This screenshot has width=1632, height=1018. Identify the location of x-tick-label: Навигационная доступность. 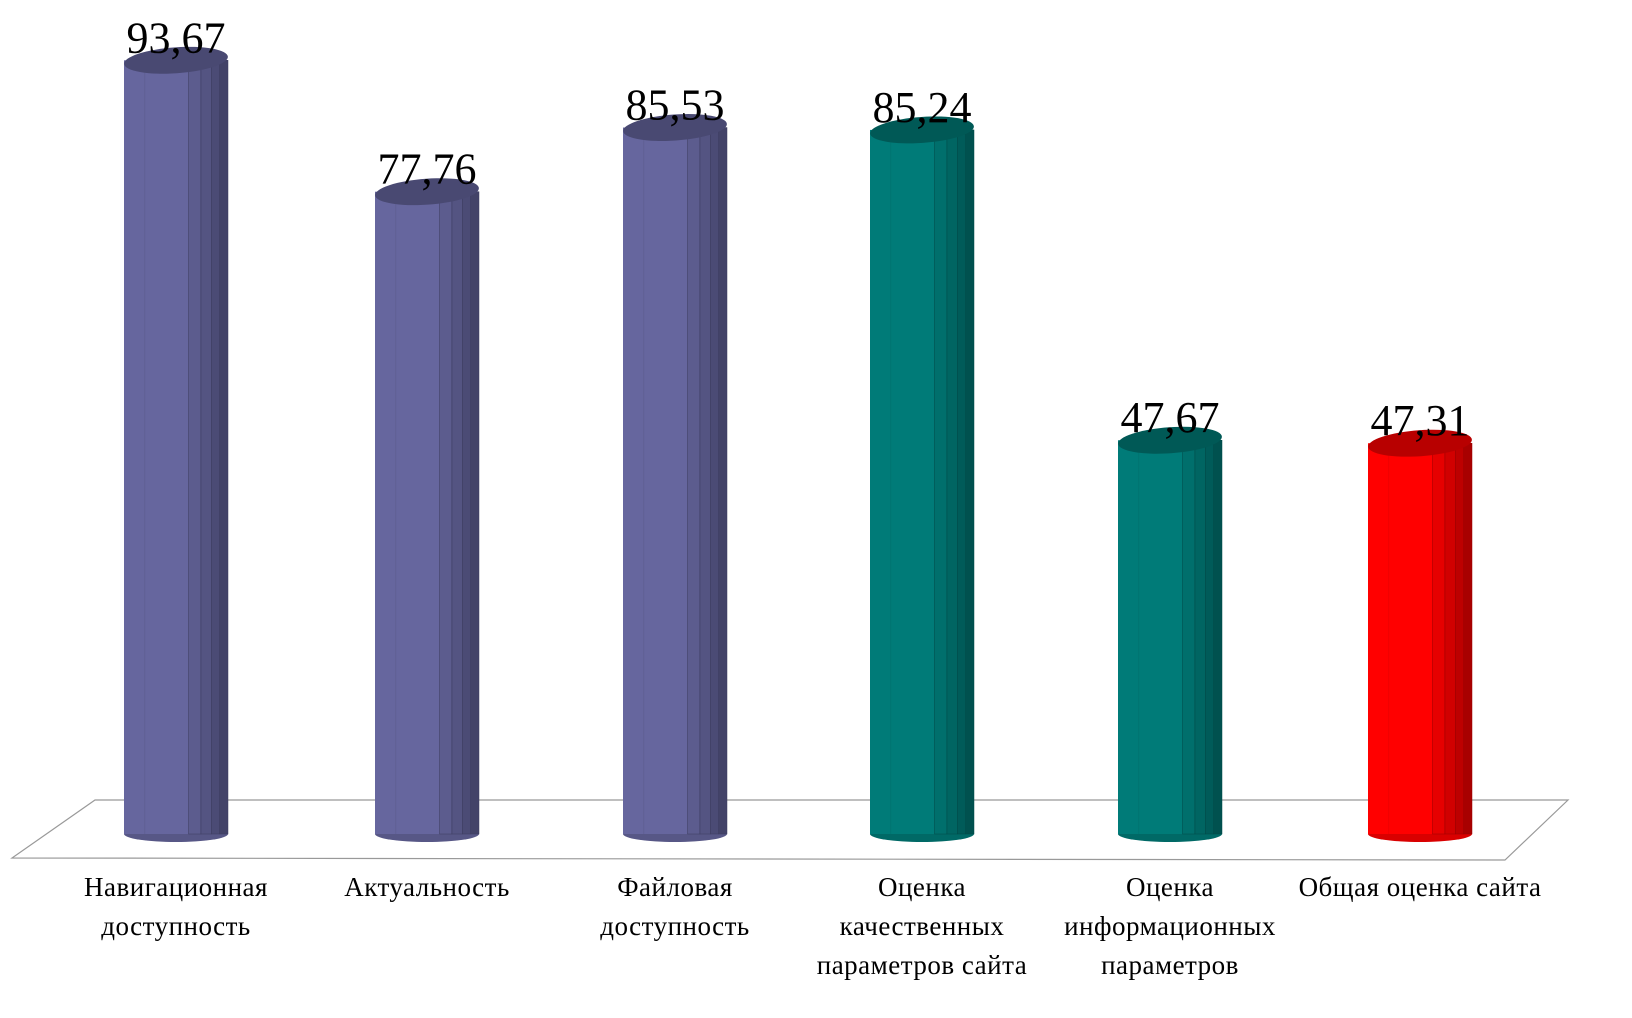
(176, 906).